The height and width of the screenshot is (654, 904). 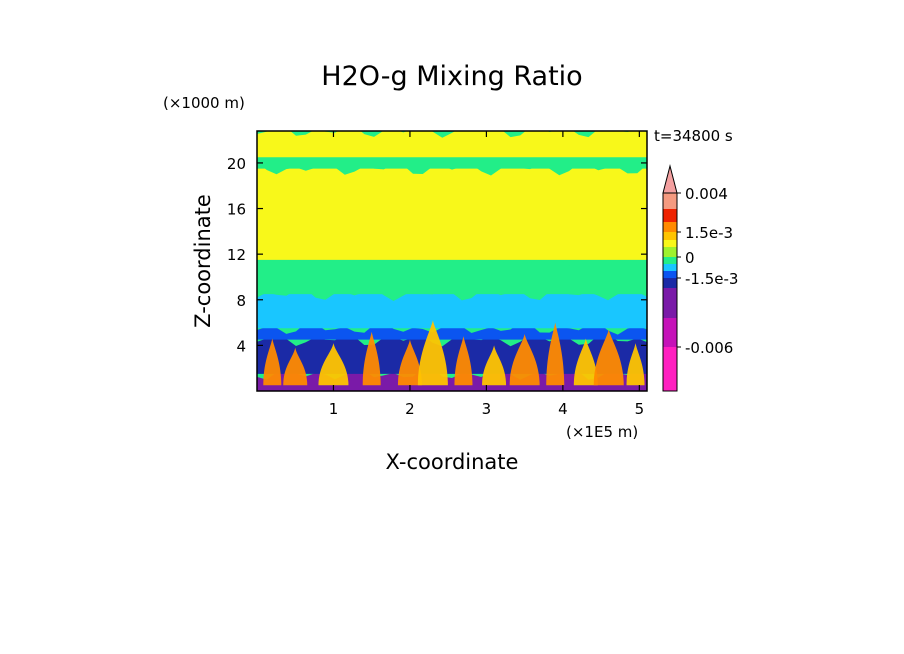 I want to click on x-tick-label: 3, so click(x=487, y=409).